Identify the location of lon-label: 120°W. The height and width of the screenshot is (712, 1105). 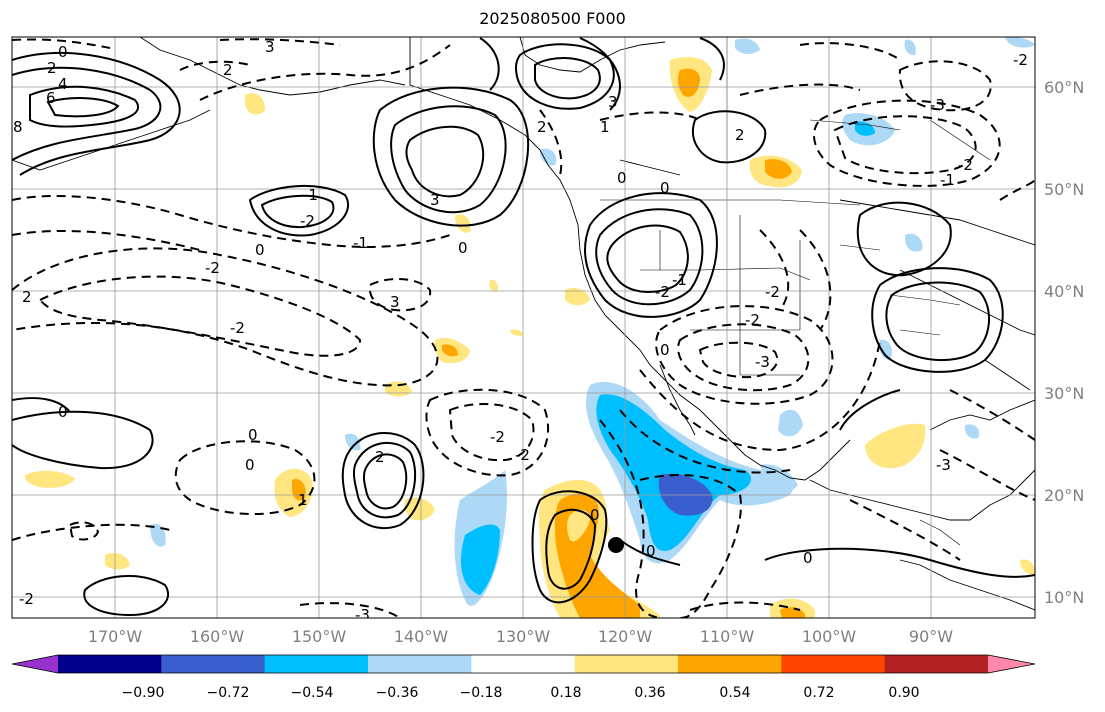
(625, 636).